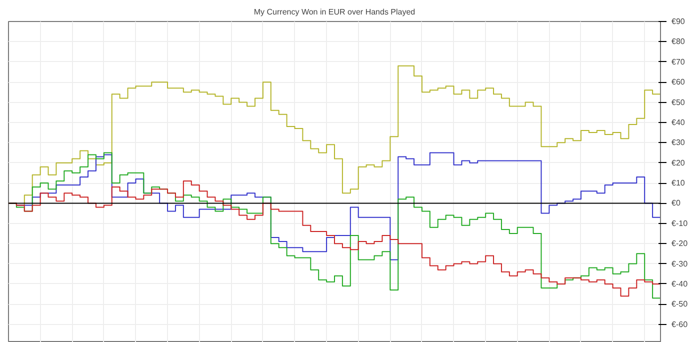 This screenshot has height=342, width=690. Describe the element at coordinates (680, 283) in the screenshot. I see `y-tick-label: €-40` at that location.